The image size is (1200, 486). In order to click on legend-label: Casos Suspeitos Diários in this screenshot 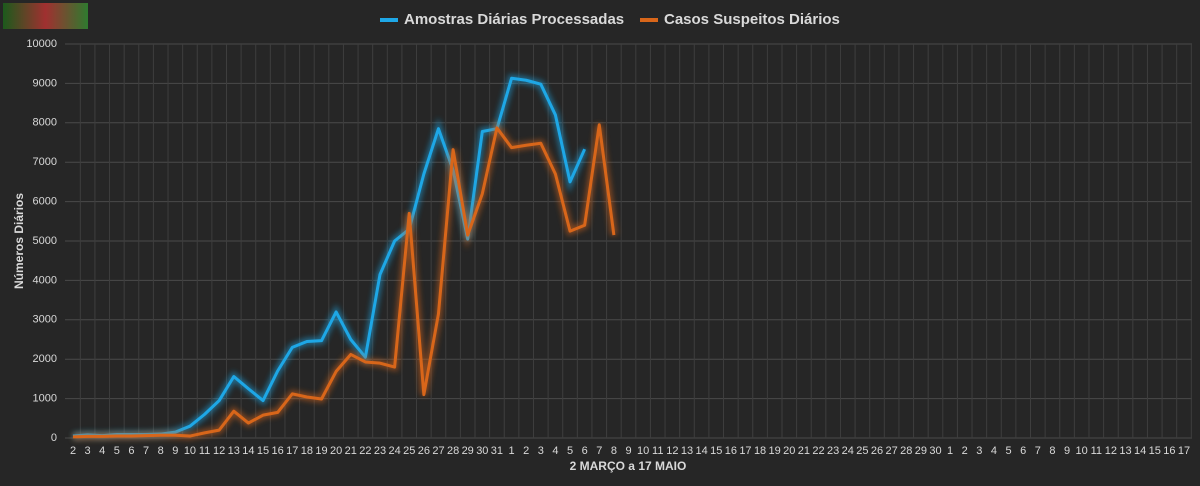, I will do `click(752, 19)`.